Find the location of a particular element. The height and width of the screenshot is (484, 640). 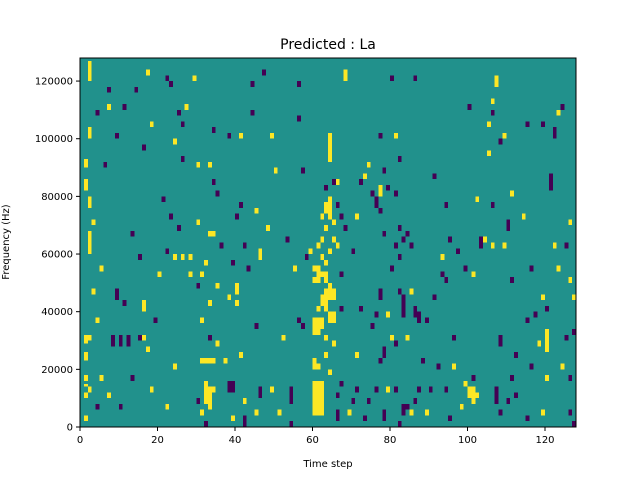

x-tick-label: 20 is located at coordinates (157, 440).